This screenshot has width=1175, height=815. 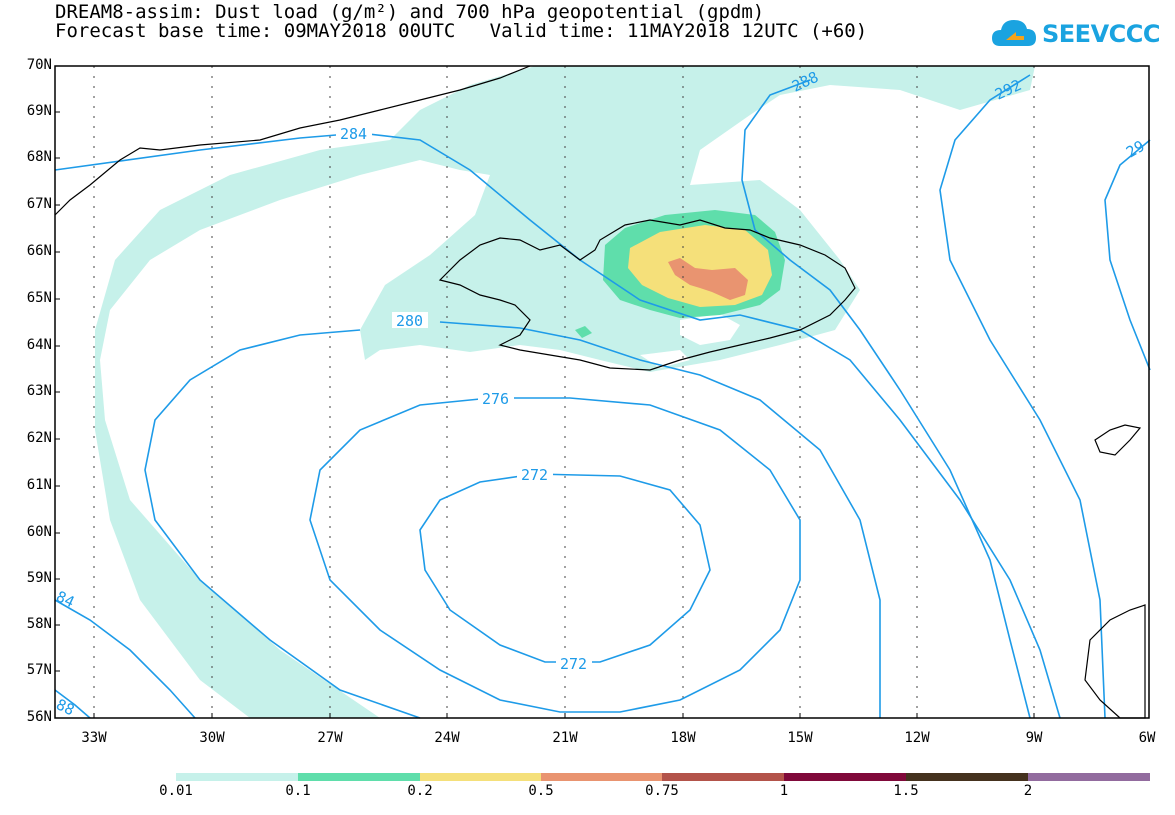 I want to click on colorbar-label-0.5: 0.5, so click(x=541, y=791).